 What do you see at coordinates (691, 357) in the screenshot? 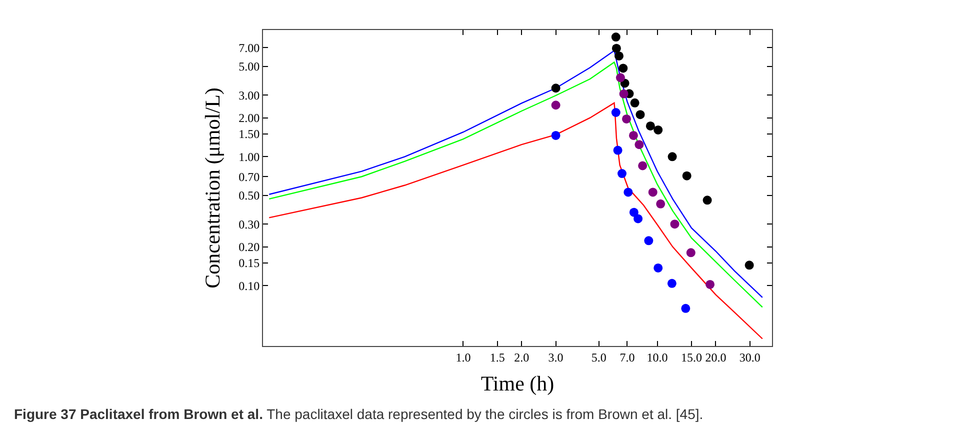
I see `x-tick-label: 15.0` at bounding box center [691, 357].